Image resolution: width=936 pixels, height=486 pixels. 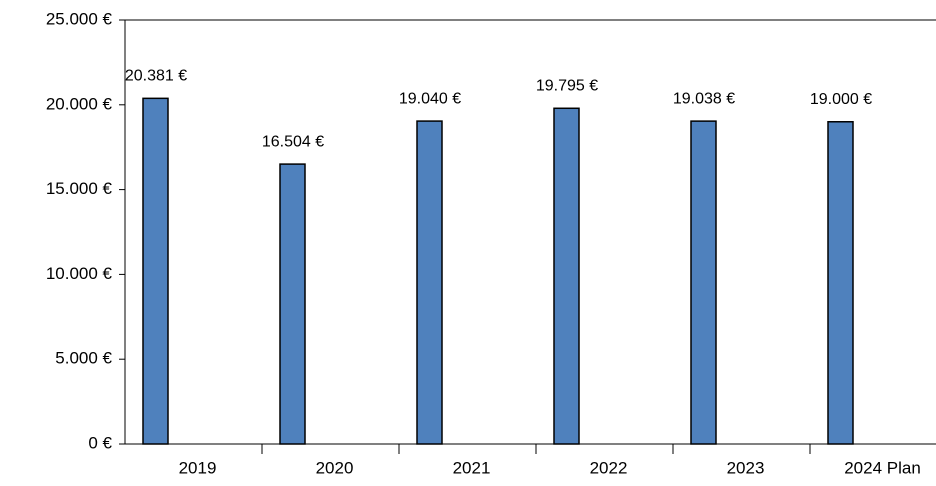 I want to click on y-tick-label: 5.000 €, so click(x=83, y=358).